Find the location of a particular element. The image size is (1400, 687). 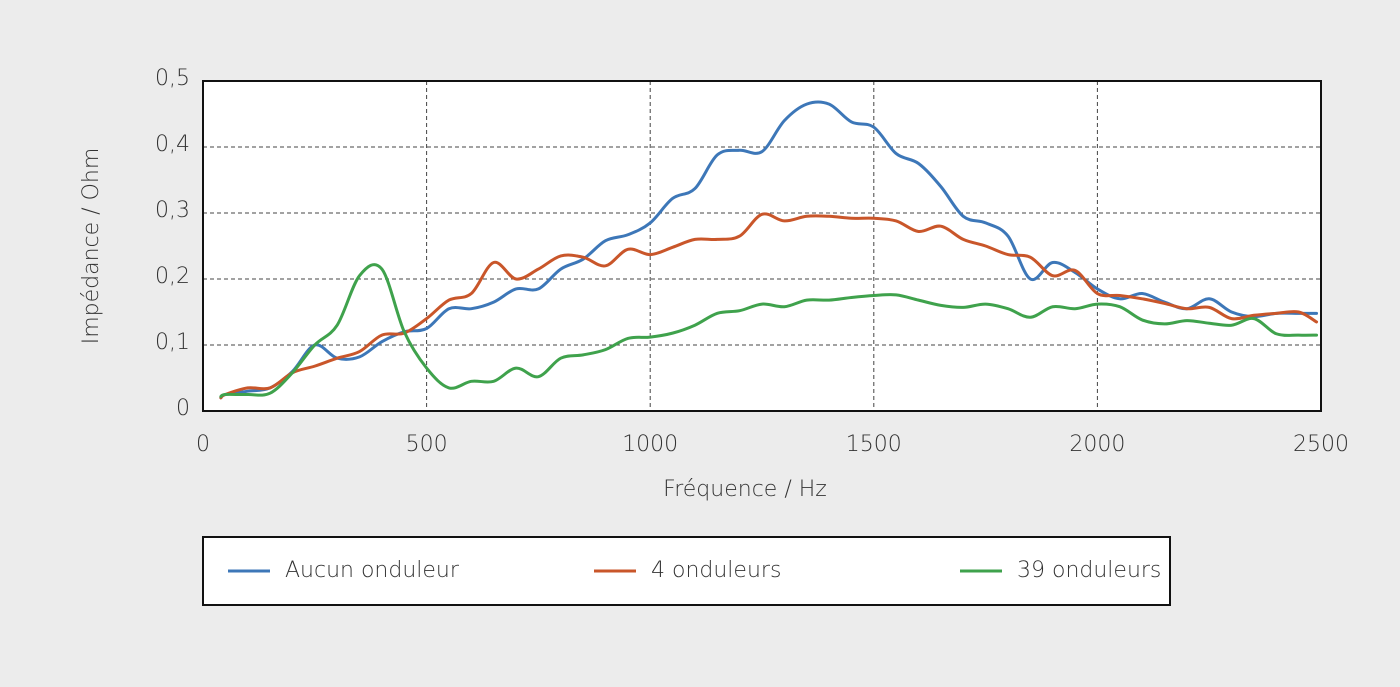

x-tick-label: 0 is located at coordinates (203, 444).